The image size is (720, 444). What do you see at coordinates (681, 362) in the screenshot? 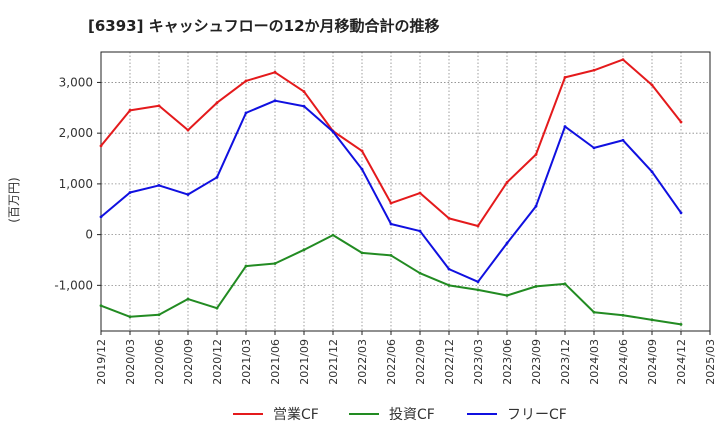
I see `x-tick-label: 2024/12` at bounding box center [681, 362].